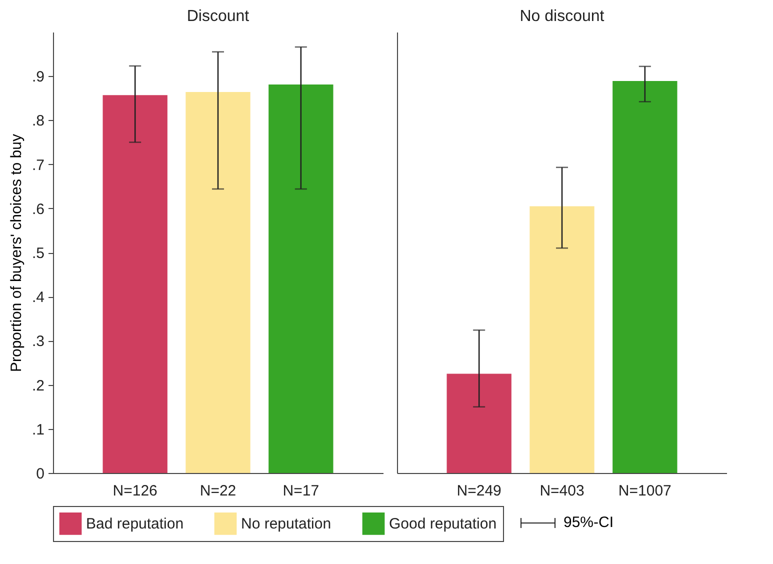 The image size is (773, 564). I want to click on y-tick-label: .8, so click(38, 121).